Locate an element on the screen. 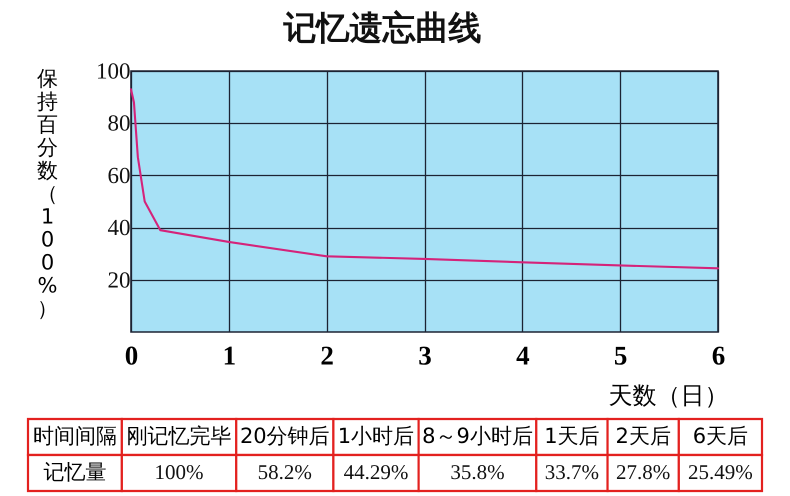 The width and height of the screenshot is (790, 496). category-label: 1天后 is located at coordinates (572, 436).